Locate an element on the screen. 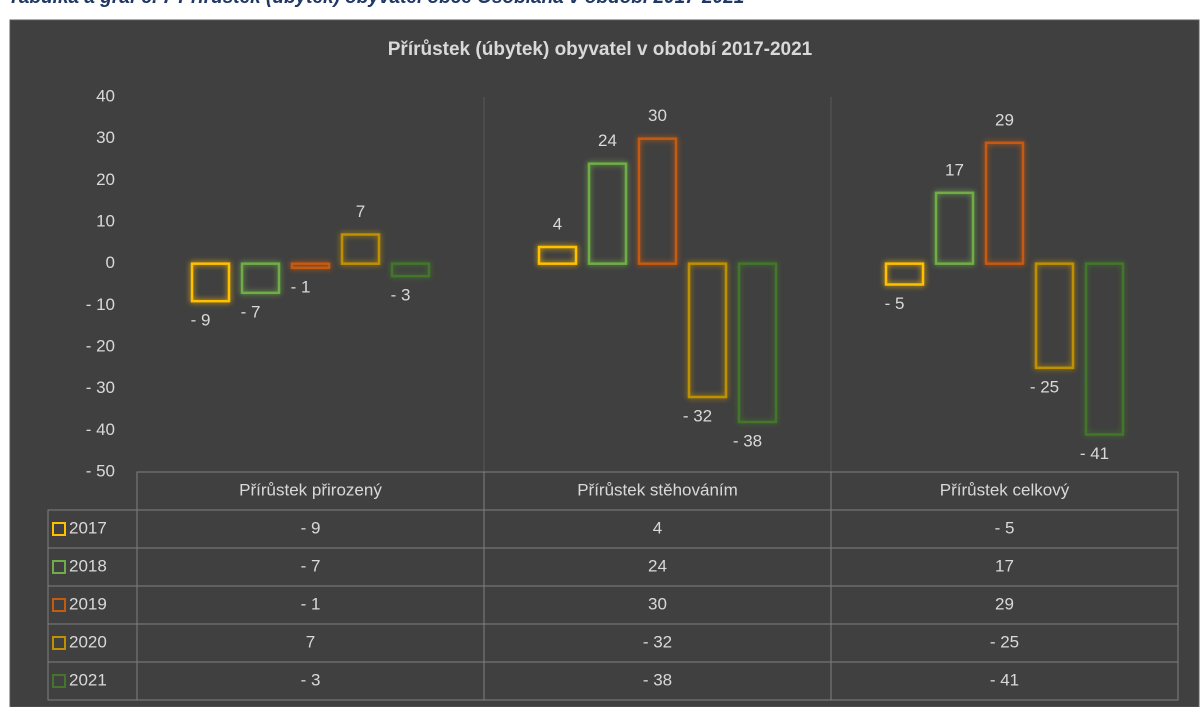 The height and width of the screenshot is (712, 1200). table-cell: - 9 is located at coordinates (311, 527).